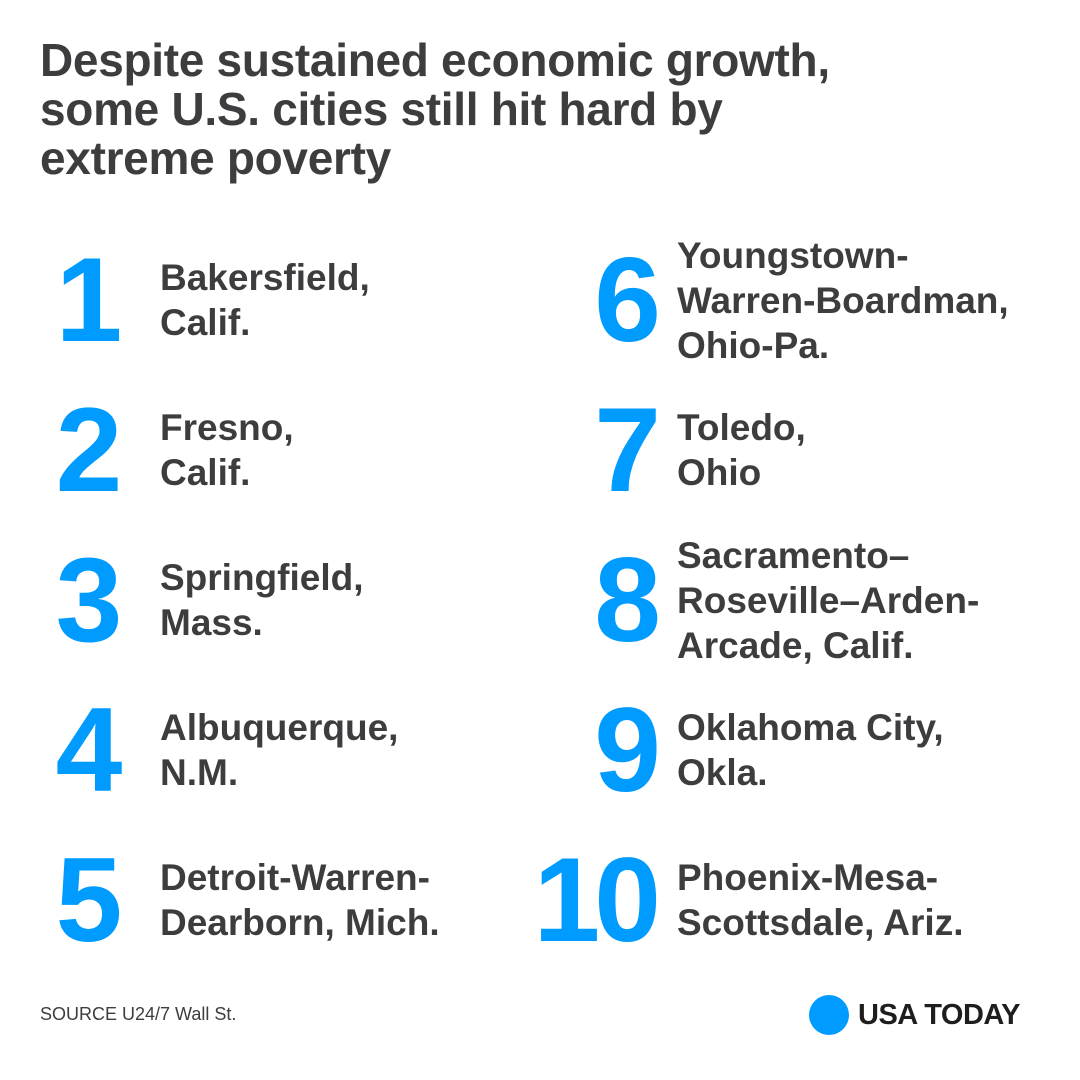 The height and width of the screenshot is (1080, 1080). Describe the element at coordinates (89, 300) in the screenshot. I see `rank-number: 1` at that location.